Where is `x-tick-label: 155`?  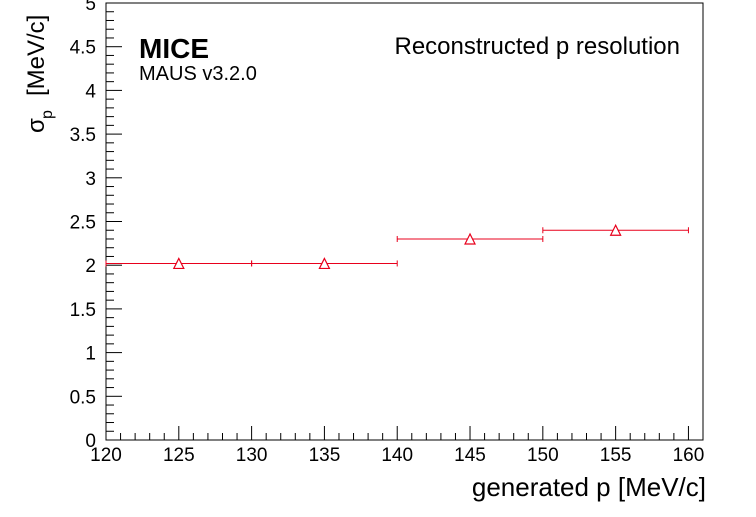
x-tick-label: 155 is located at coordinates (616, 455).